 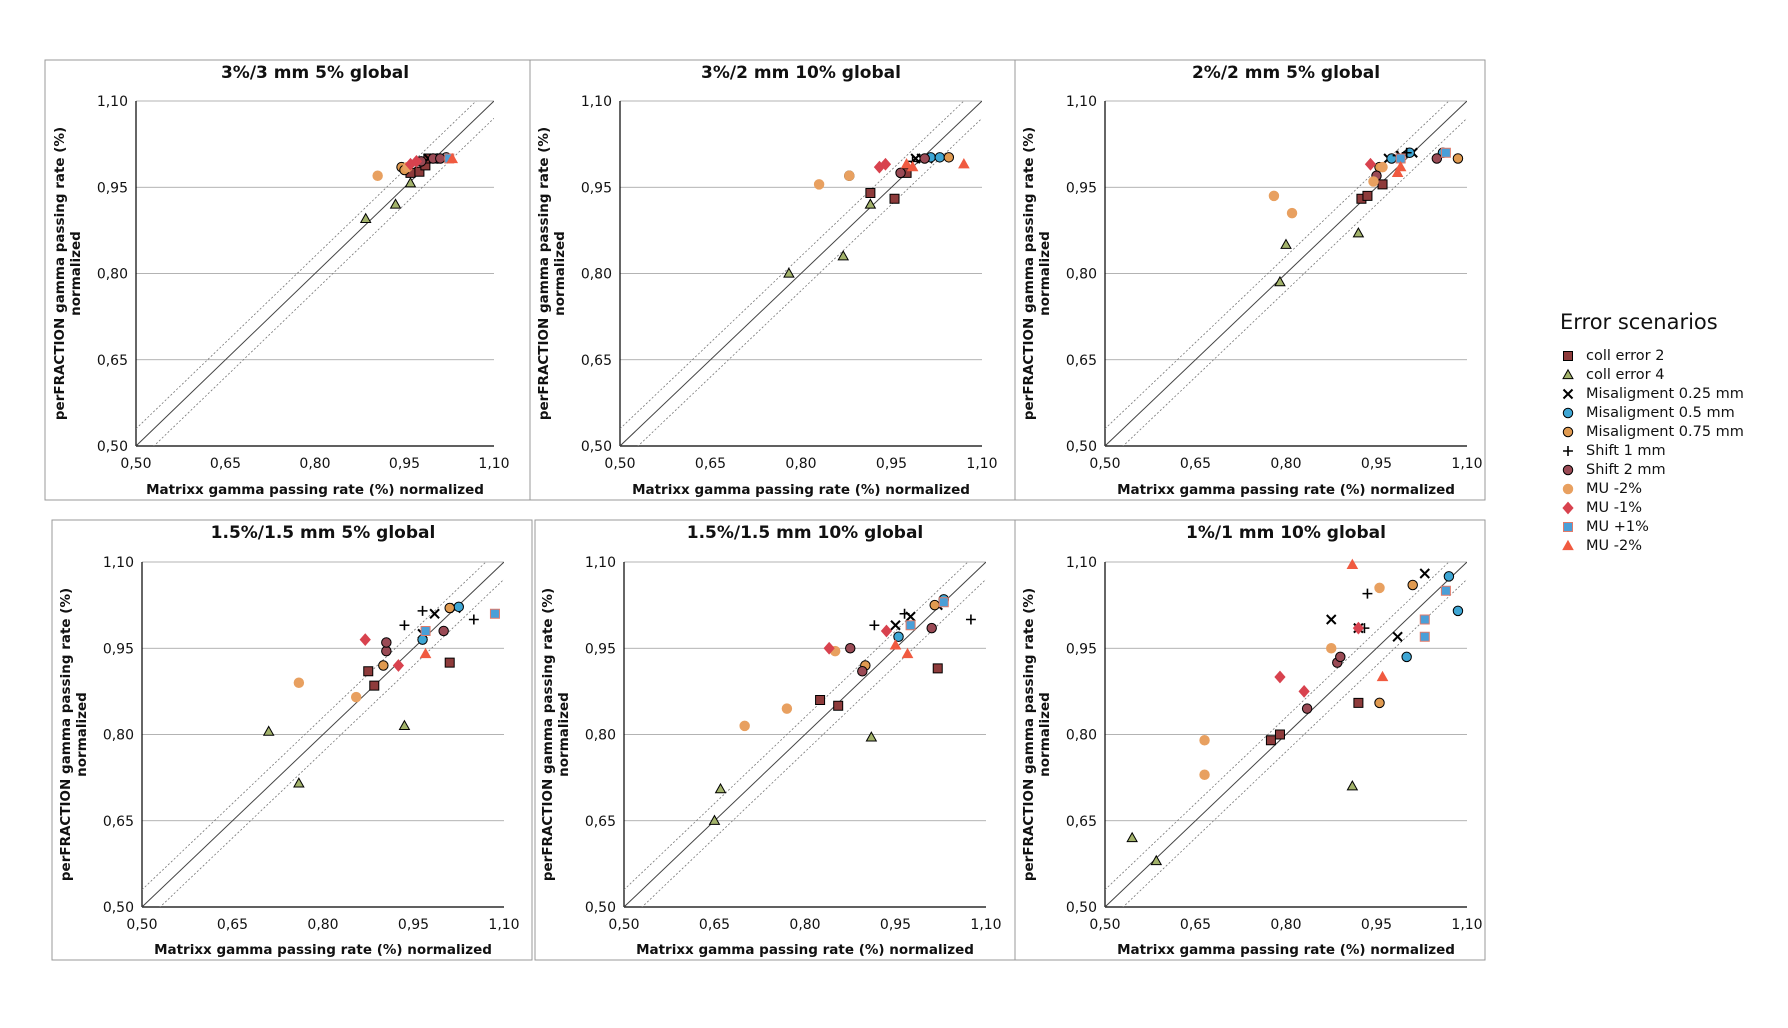 What do you see at coordinates (1568, 545) in the screenshot?
I see `legend-marker` at bounding box center [1568, 545].